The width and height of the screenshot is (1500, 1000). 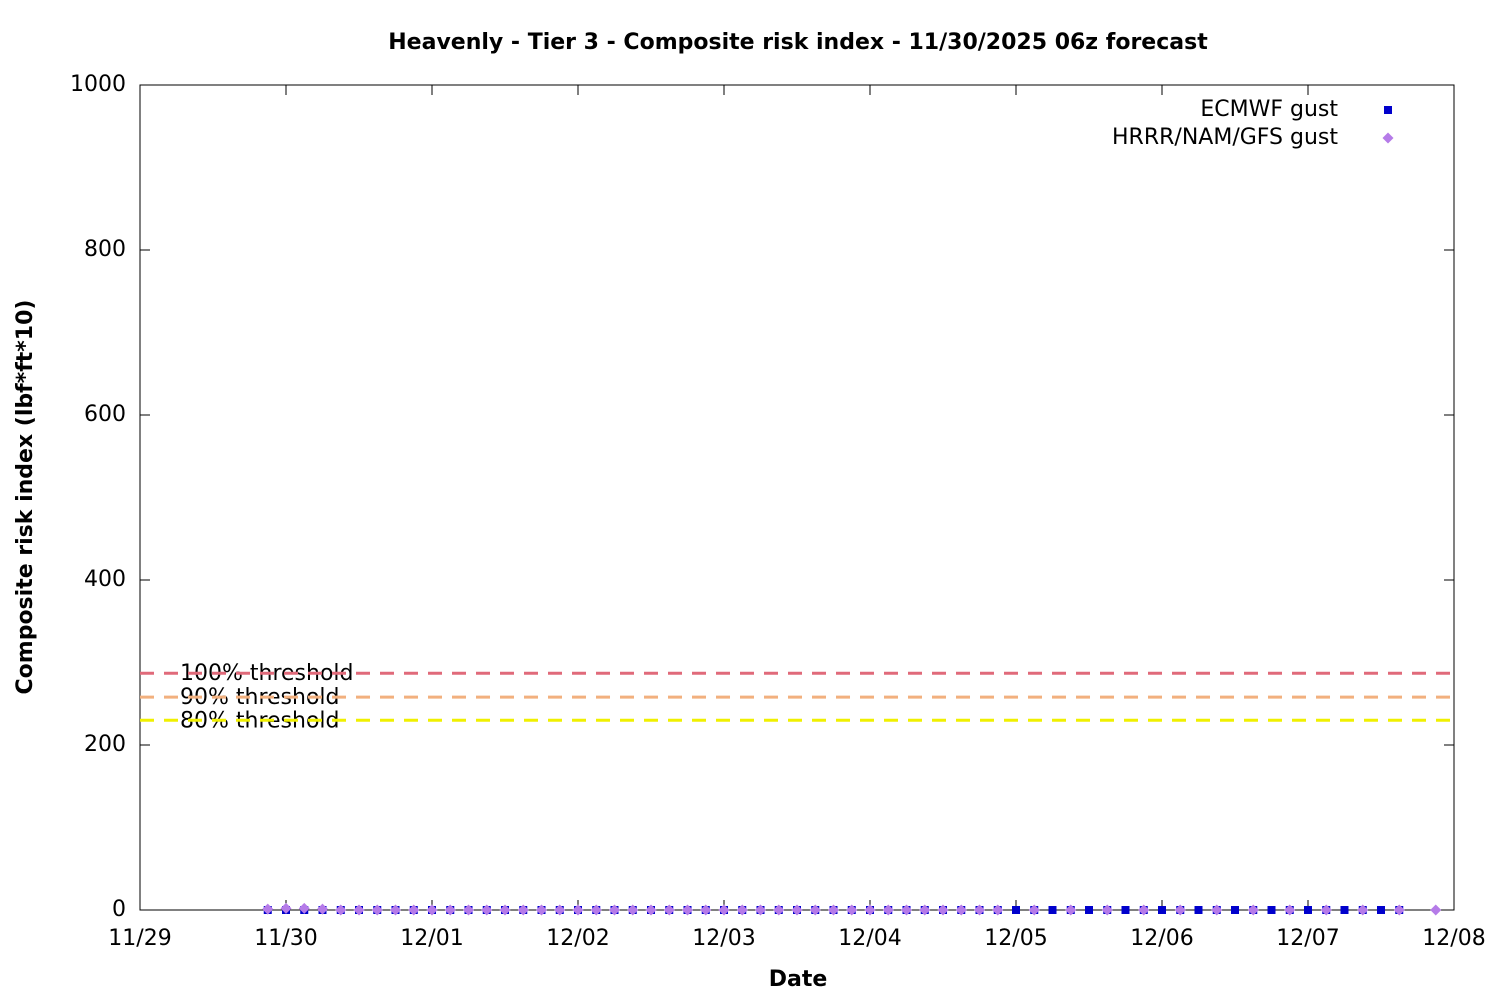 What do you see at coordinates (431, 938) in the screenshot?
I see `x-tick-label: 12/01` at bounding box center [431, 938].